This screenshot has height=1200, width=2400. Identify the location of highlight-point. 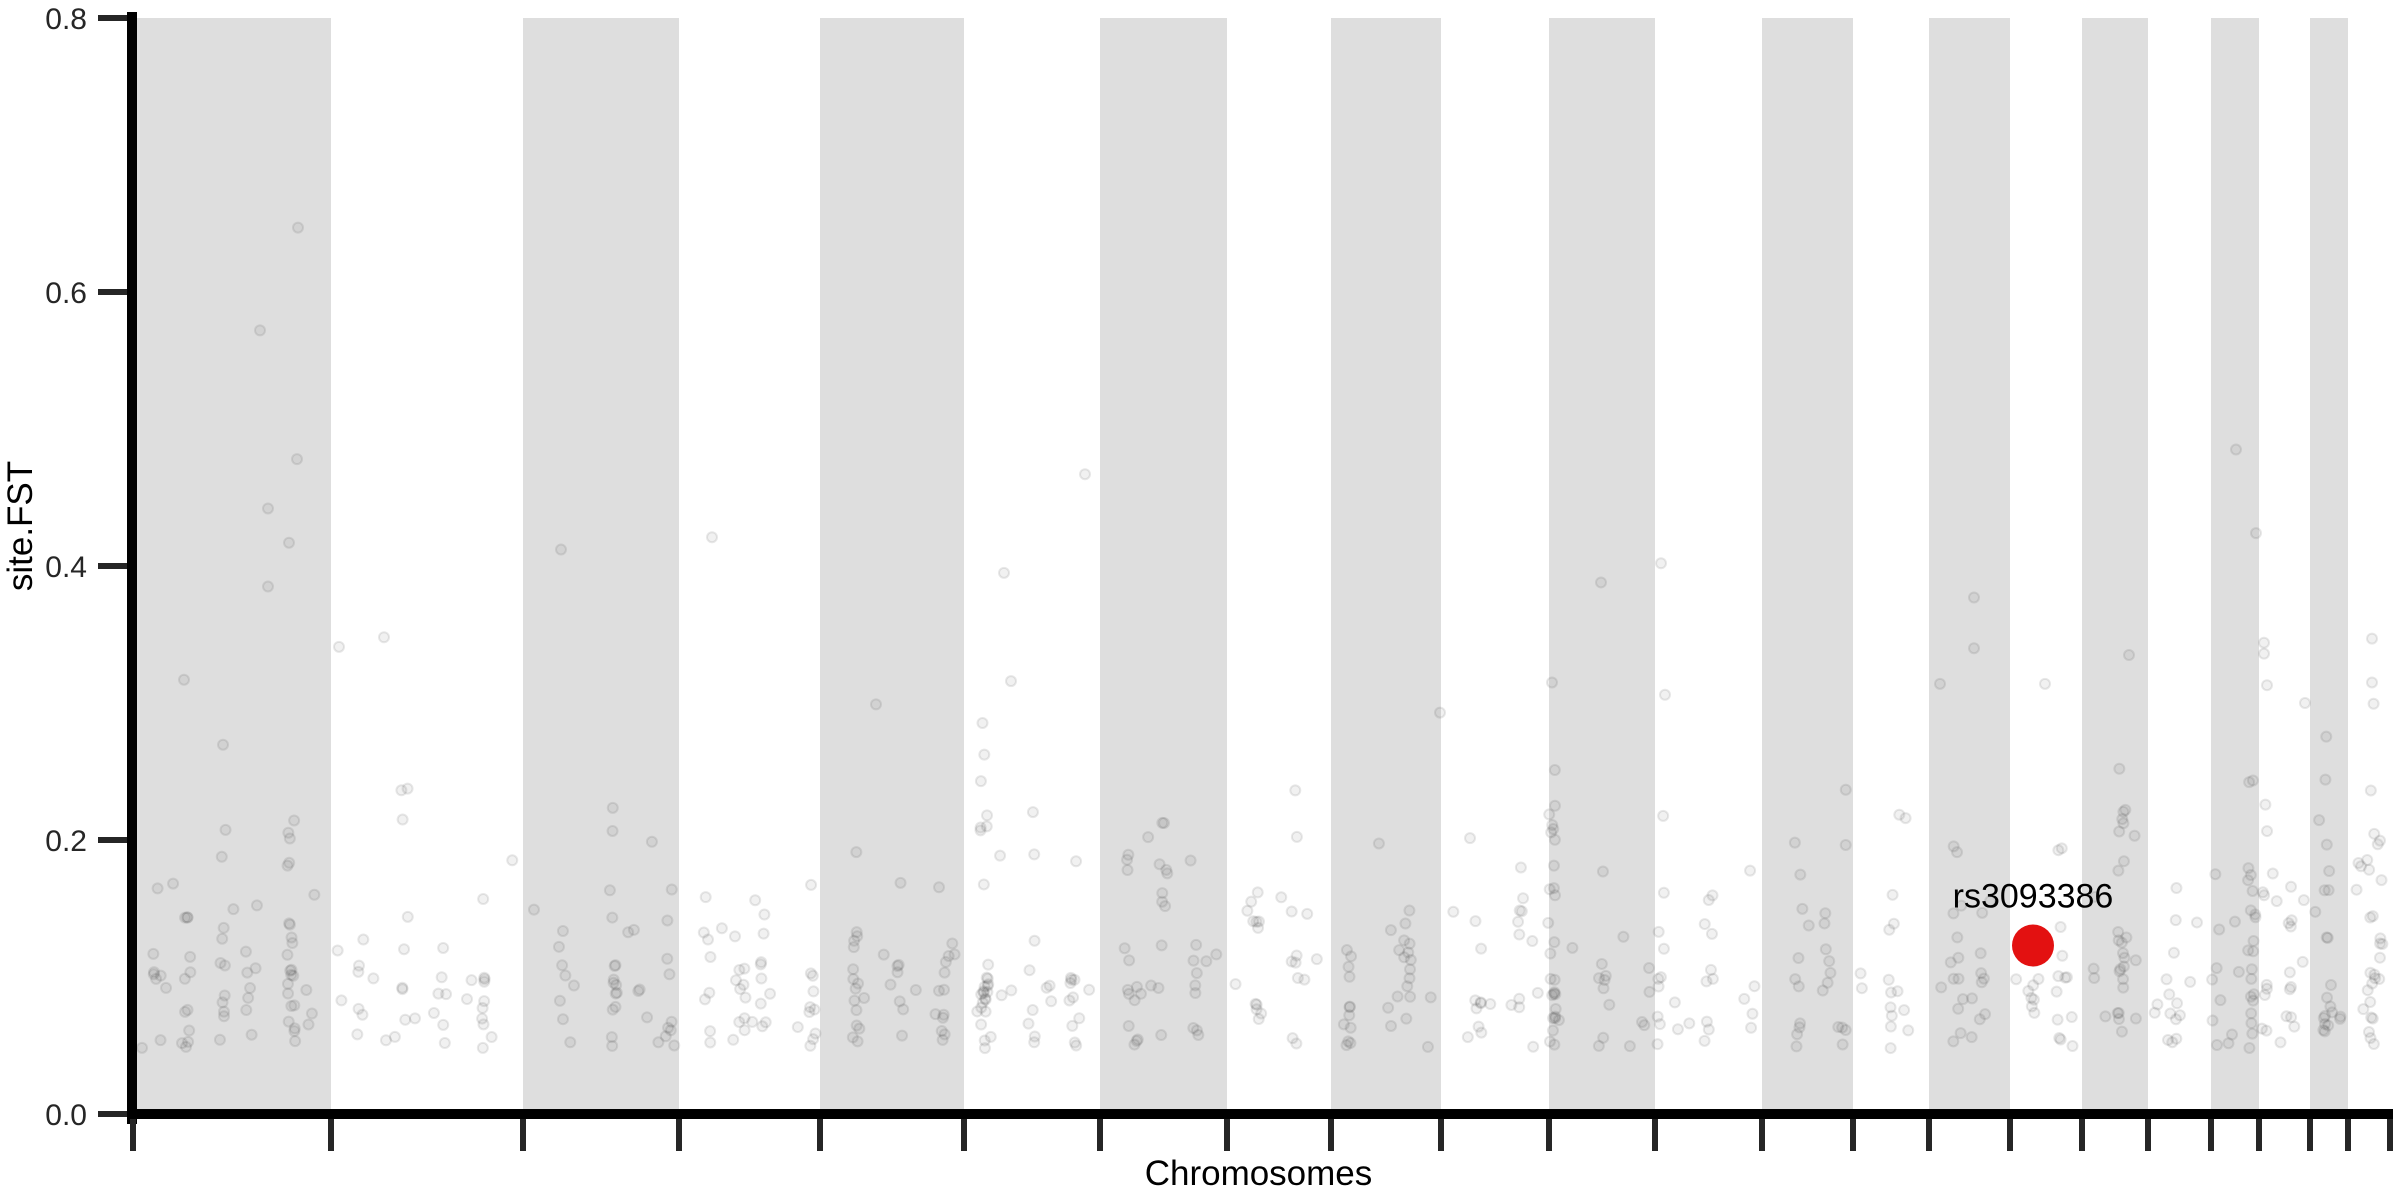
(2033, 945).